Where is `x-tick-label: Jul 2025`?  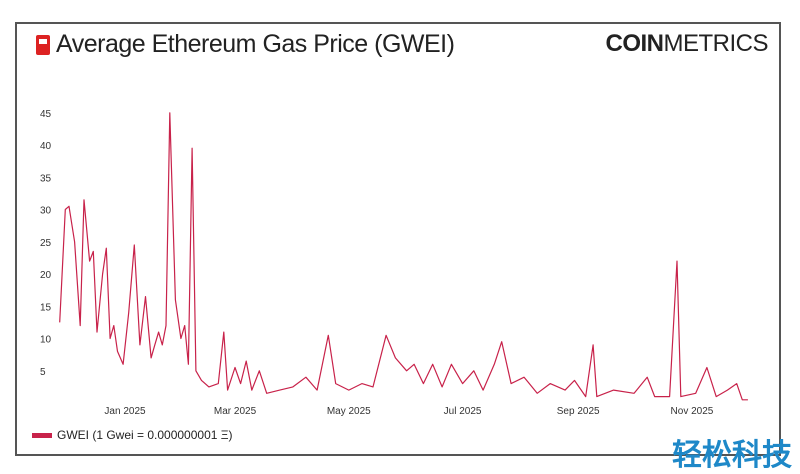
x-tick-label: Jul 2025 is located at coordinates (463, 411).